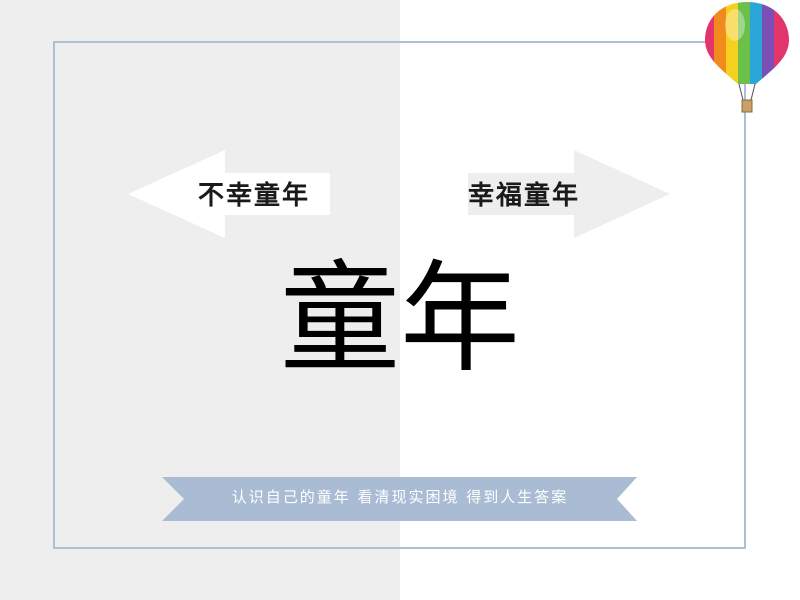 Image resolution: width=800 pixels, height=600 pixels. I want to click on right-arrow-label: 幸福童年, so click(524, 196).